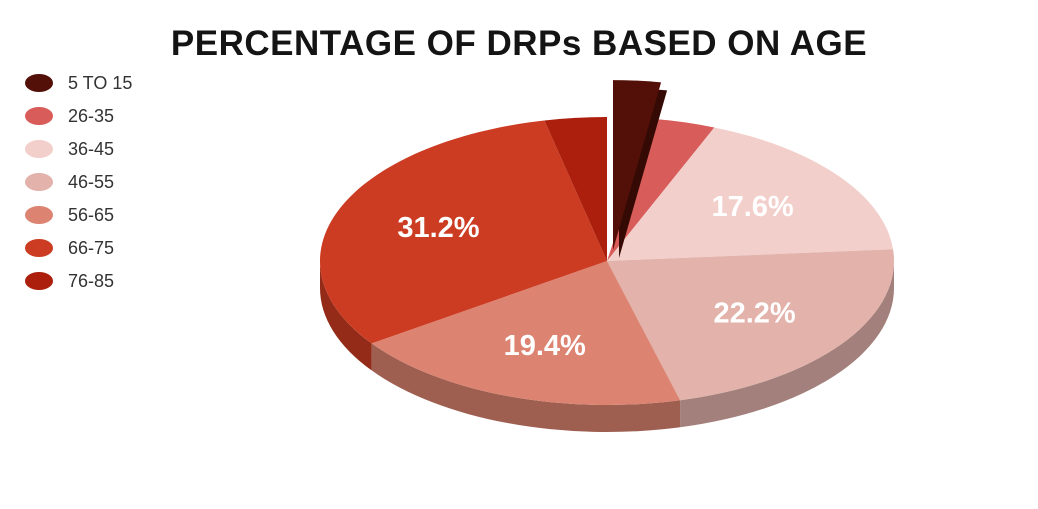  I want to click on legend: 5 TO 15 26-35 36-45 46-55 56-65 66-75 76-85, so click(78, 181).